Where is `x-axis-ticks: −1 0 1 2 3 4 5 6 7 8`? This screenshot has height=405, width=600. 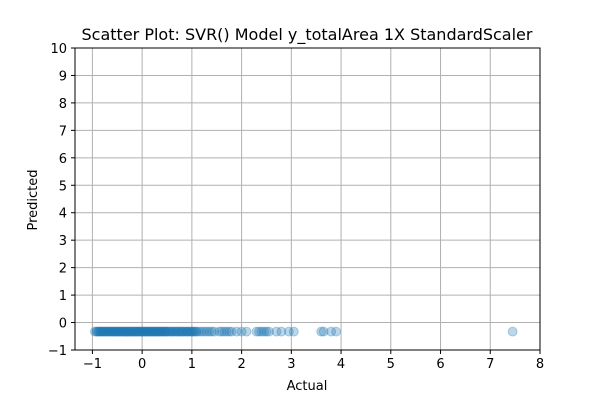 x-axis-ticks: −1 0 1 2 3 4 5 6 7 8 is located at coordinates (313, 361).